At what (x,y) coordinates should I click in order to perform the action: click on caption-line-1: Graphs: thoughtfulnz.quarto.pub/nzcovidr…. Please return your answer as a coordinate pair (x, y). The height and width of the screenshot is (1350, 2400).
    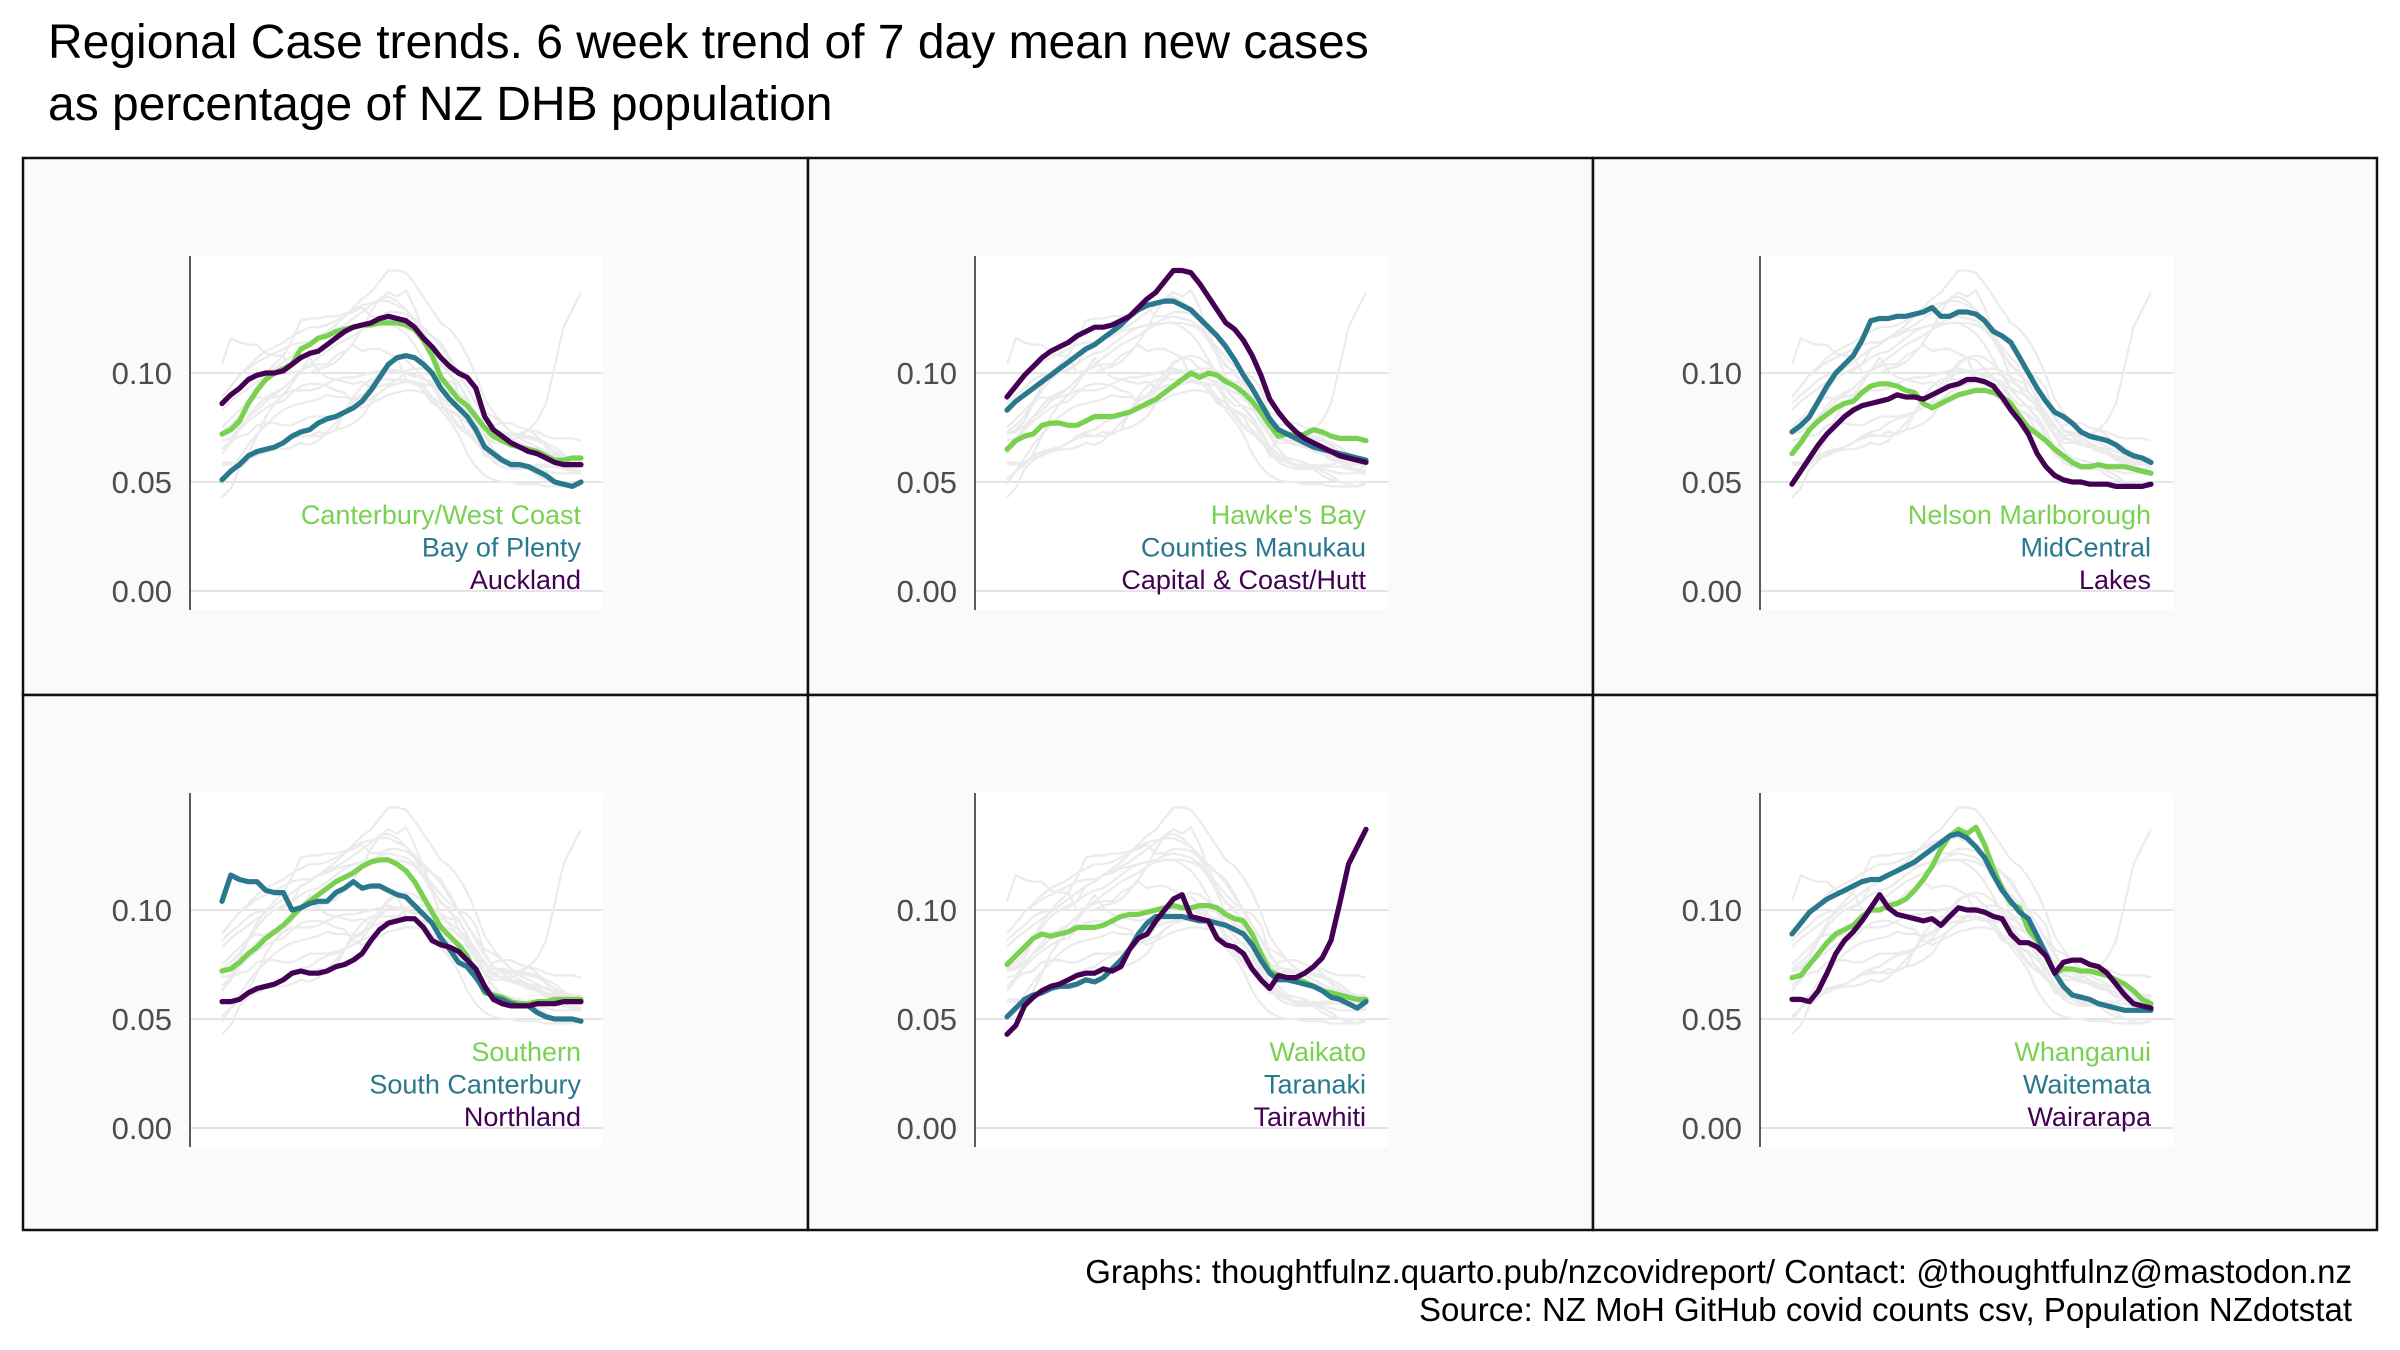
    Looking at the image, I should click on (1718, 1271).